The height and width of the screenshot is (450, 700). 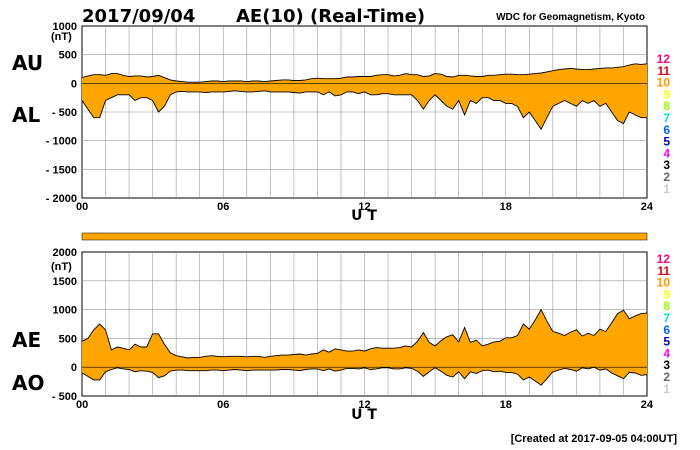 What do you see at coordinates (330, 16) in the screenshot?
I see `figure-title: AE(10) (Real-Time)` at bounding box center [330, 16].